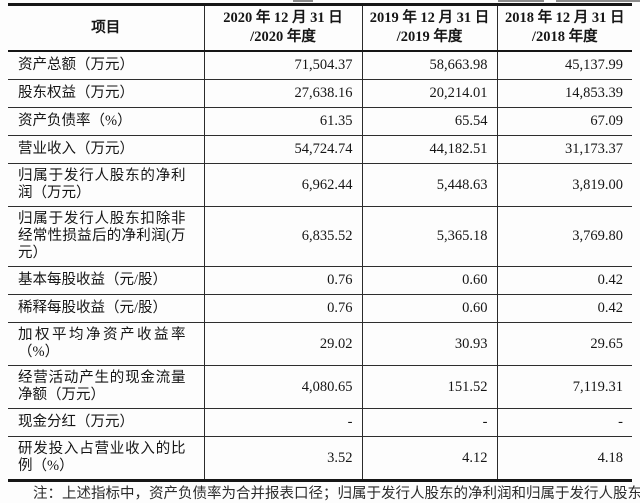  What do you see at coordinates (429, 65) in the screenshot?
I see `cell-value: 58,663.98` at bounding box center [429, 65].